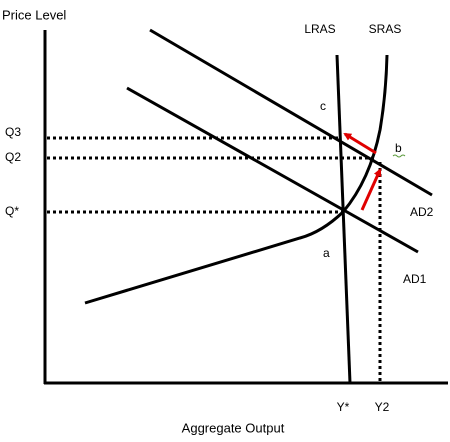 Image resolution: width=450 pixels, height=442 pixels. What do you see at coordinates (415, 279) in the screenshot?
I see `curve-label: AD1` at bounding box center [415, 279].